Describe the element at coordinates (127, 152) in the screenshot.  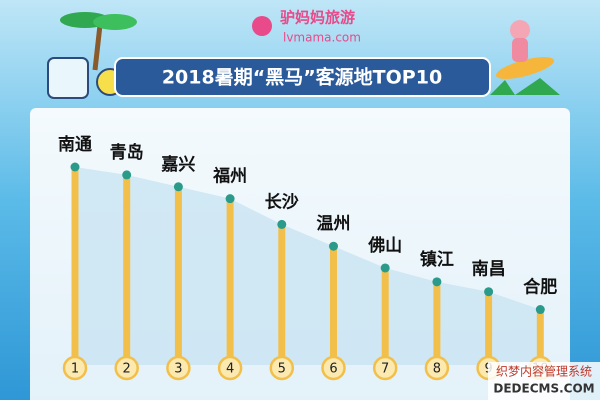
I see `category-label: 青岛` at that location.